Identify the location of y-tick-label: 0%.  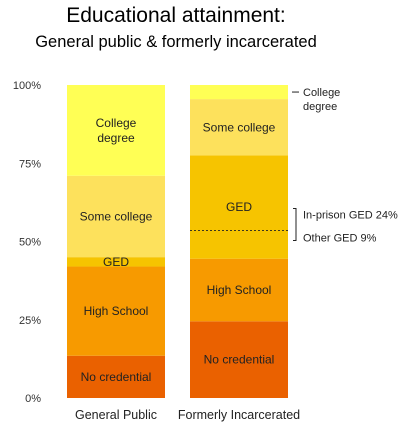
(33, 399).